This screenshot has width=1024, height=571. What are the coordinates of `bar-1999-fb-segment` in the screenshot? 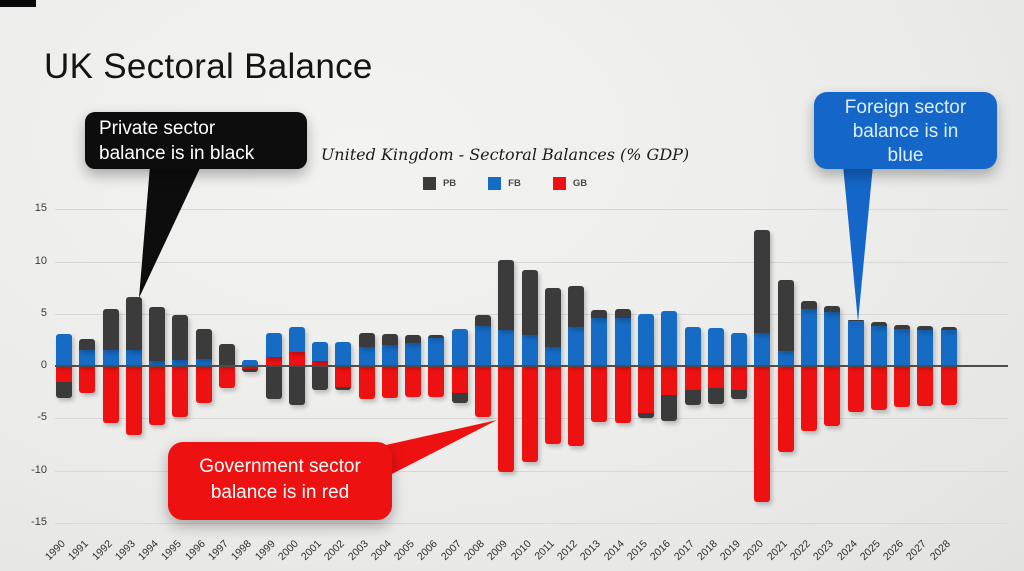 It's located at (273, 344).